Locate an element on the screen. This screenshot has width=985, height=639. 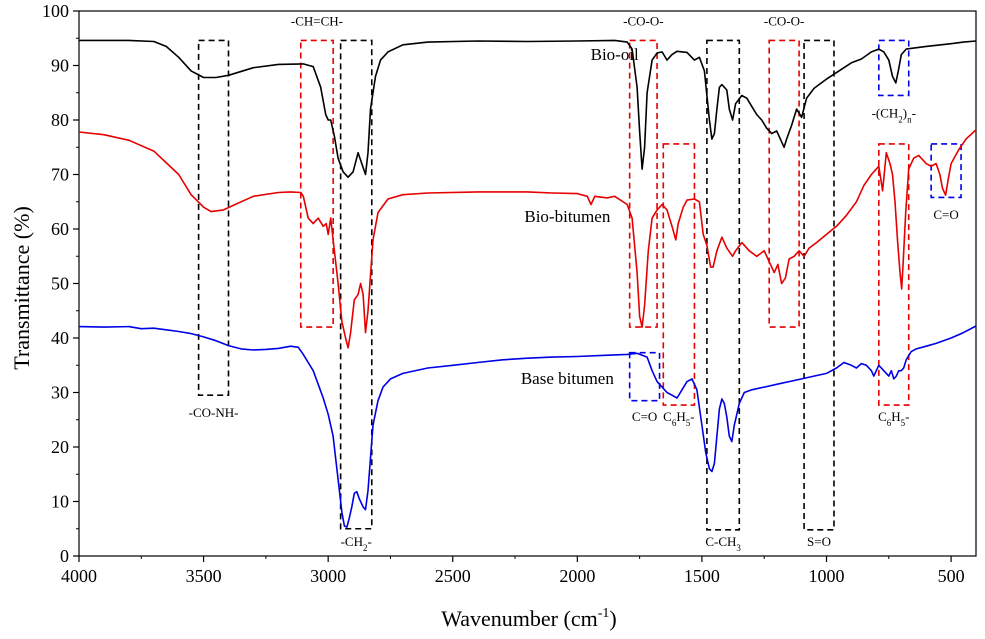
y-tick-label: 70 is located at coordinates (60, 175).